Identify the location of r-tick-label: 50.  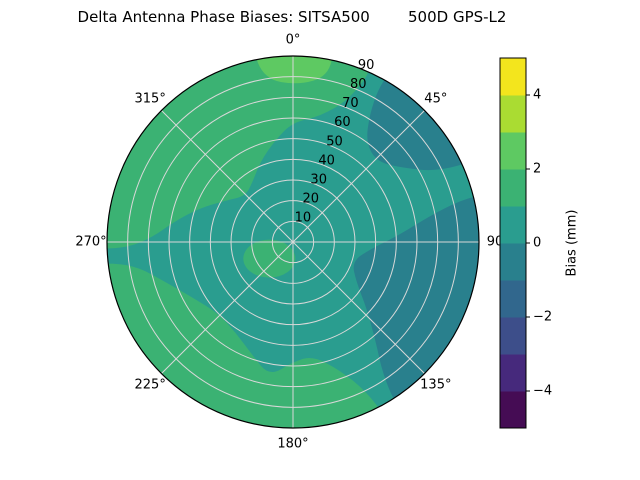
(334, 141).